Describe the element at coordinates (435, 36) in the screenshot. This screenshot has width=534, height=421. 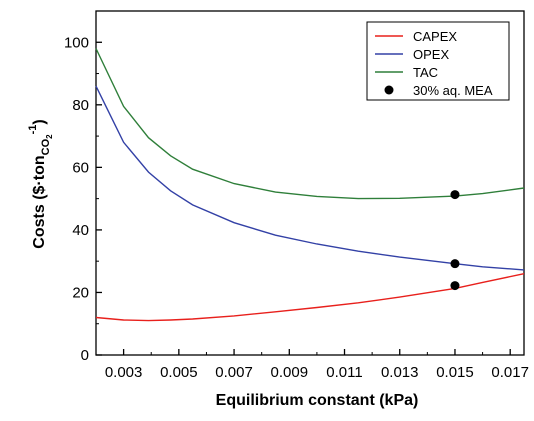
I see `legend-label: CAPEX` at that location.